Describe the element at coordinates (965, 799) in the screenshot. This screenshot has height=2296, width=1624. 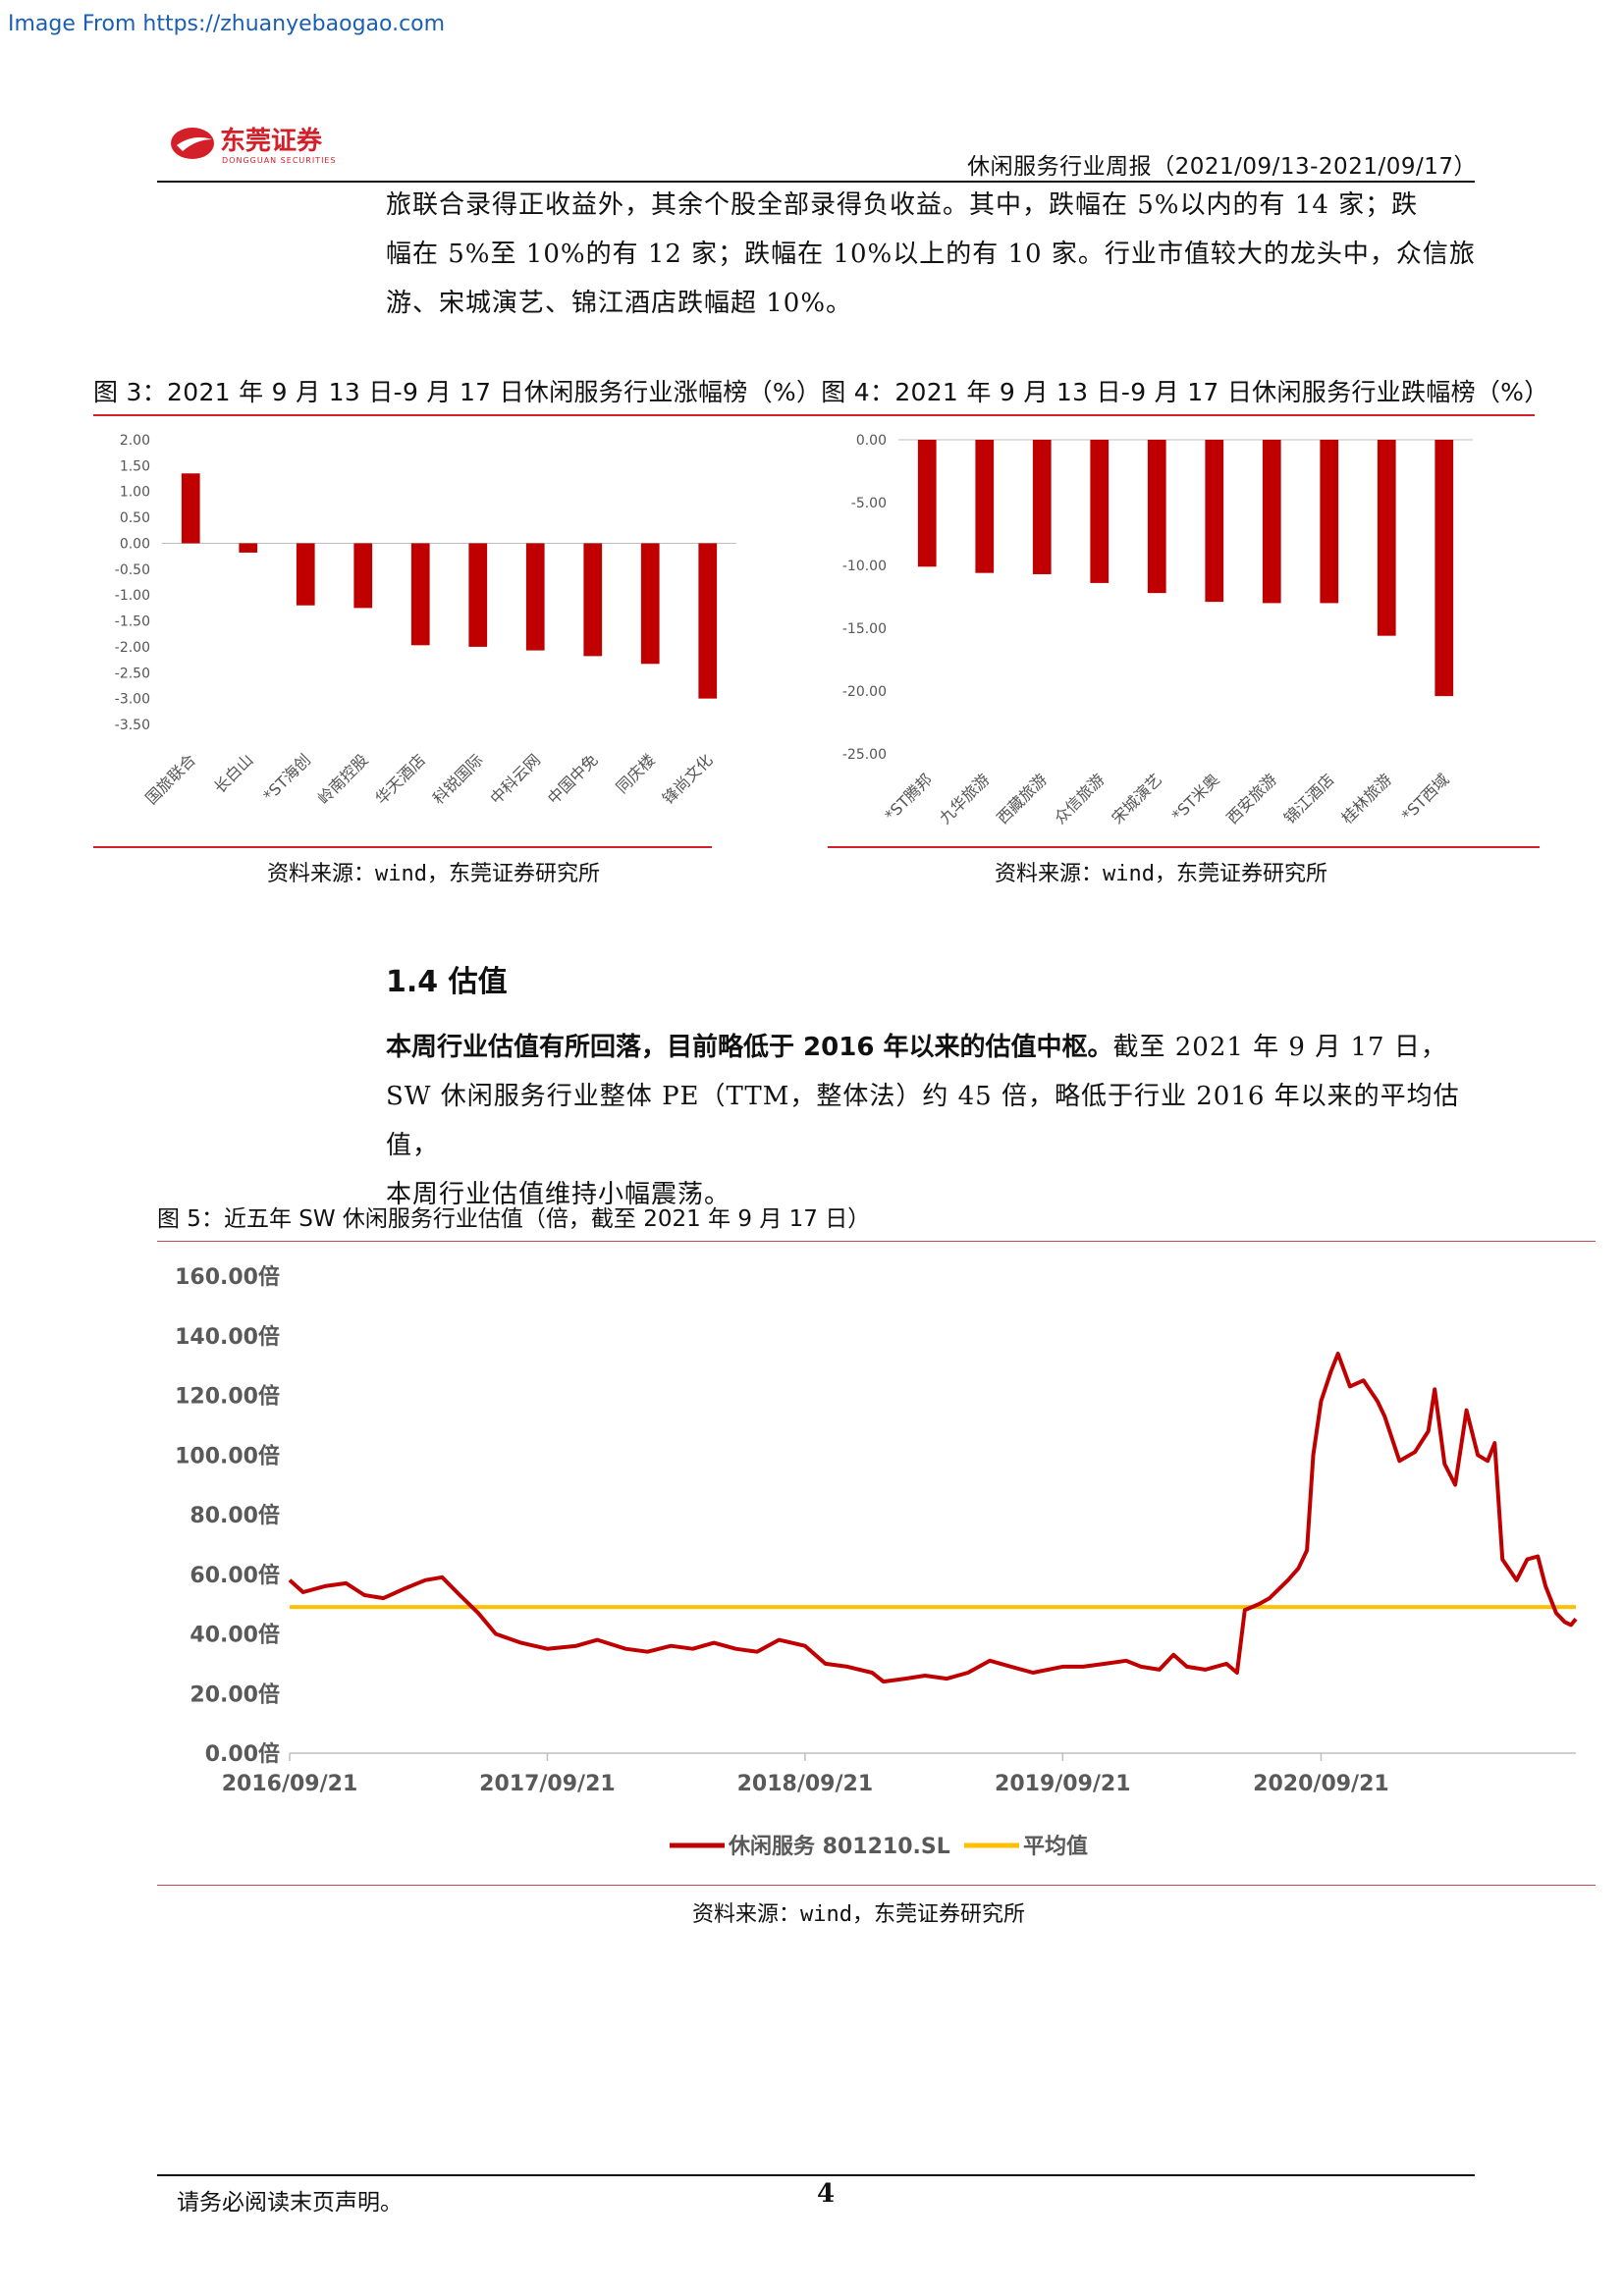
I see `x-tick-label: 九华旅游` at that location.